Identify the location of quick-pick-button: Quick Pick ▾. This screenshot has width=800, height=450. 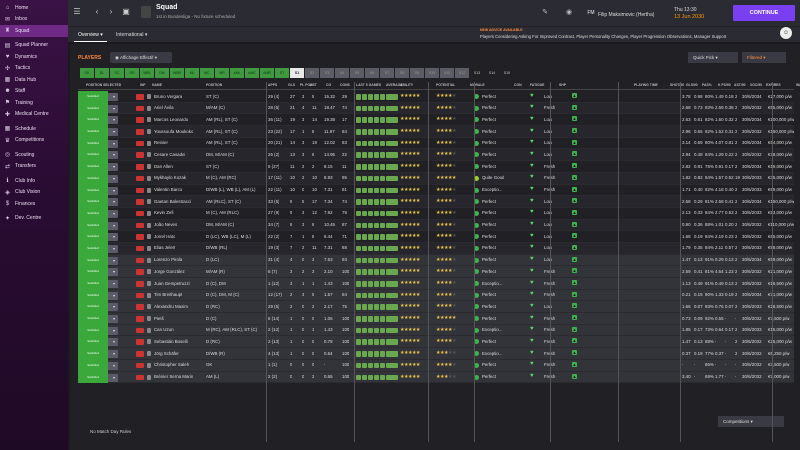
(713, 57).